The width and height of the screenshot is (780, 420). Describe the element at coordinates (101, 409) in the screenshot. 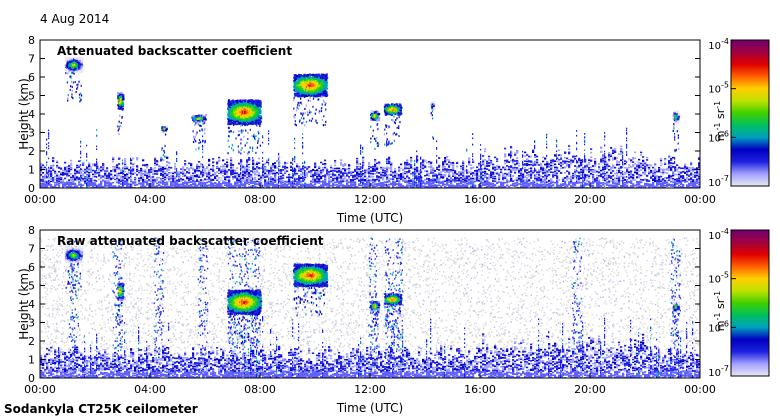

I see `footer-label: Sodankyla CT25K ceilometer` at that location.